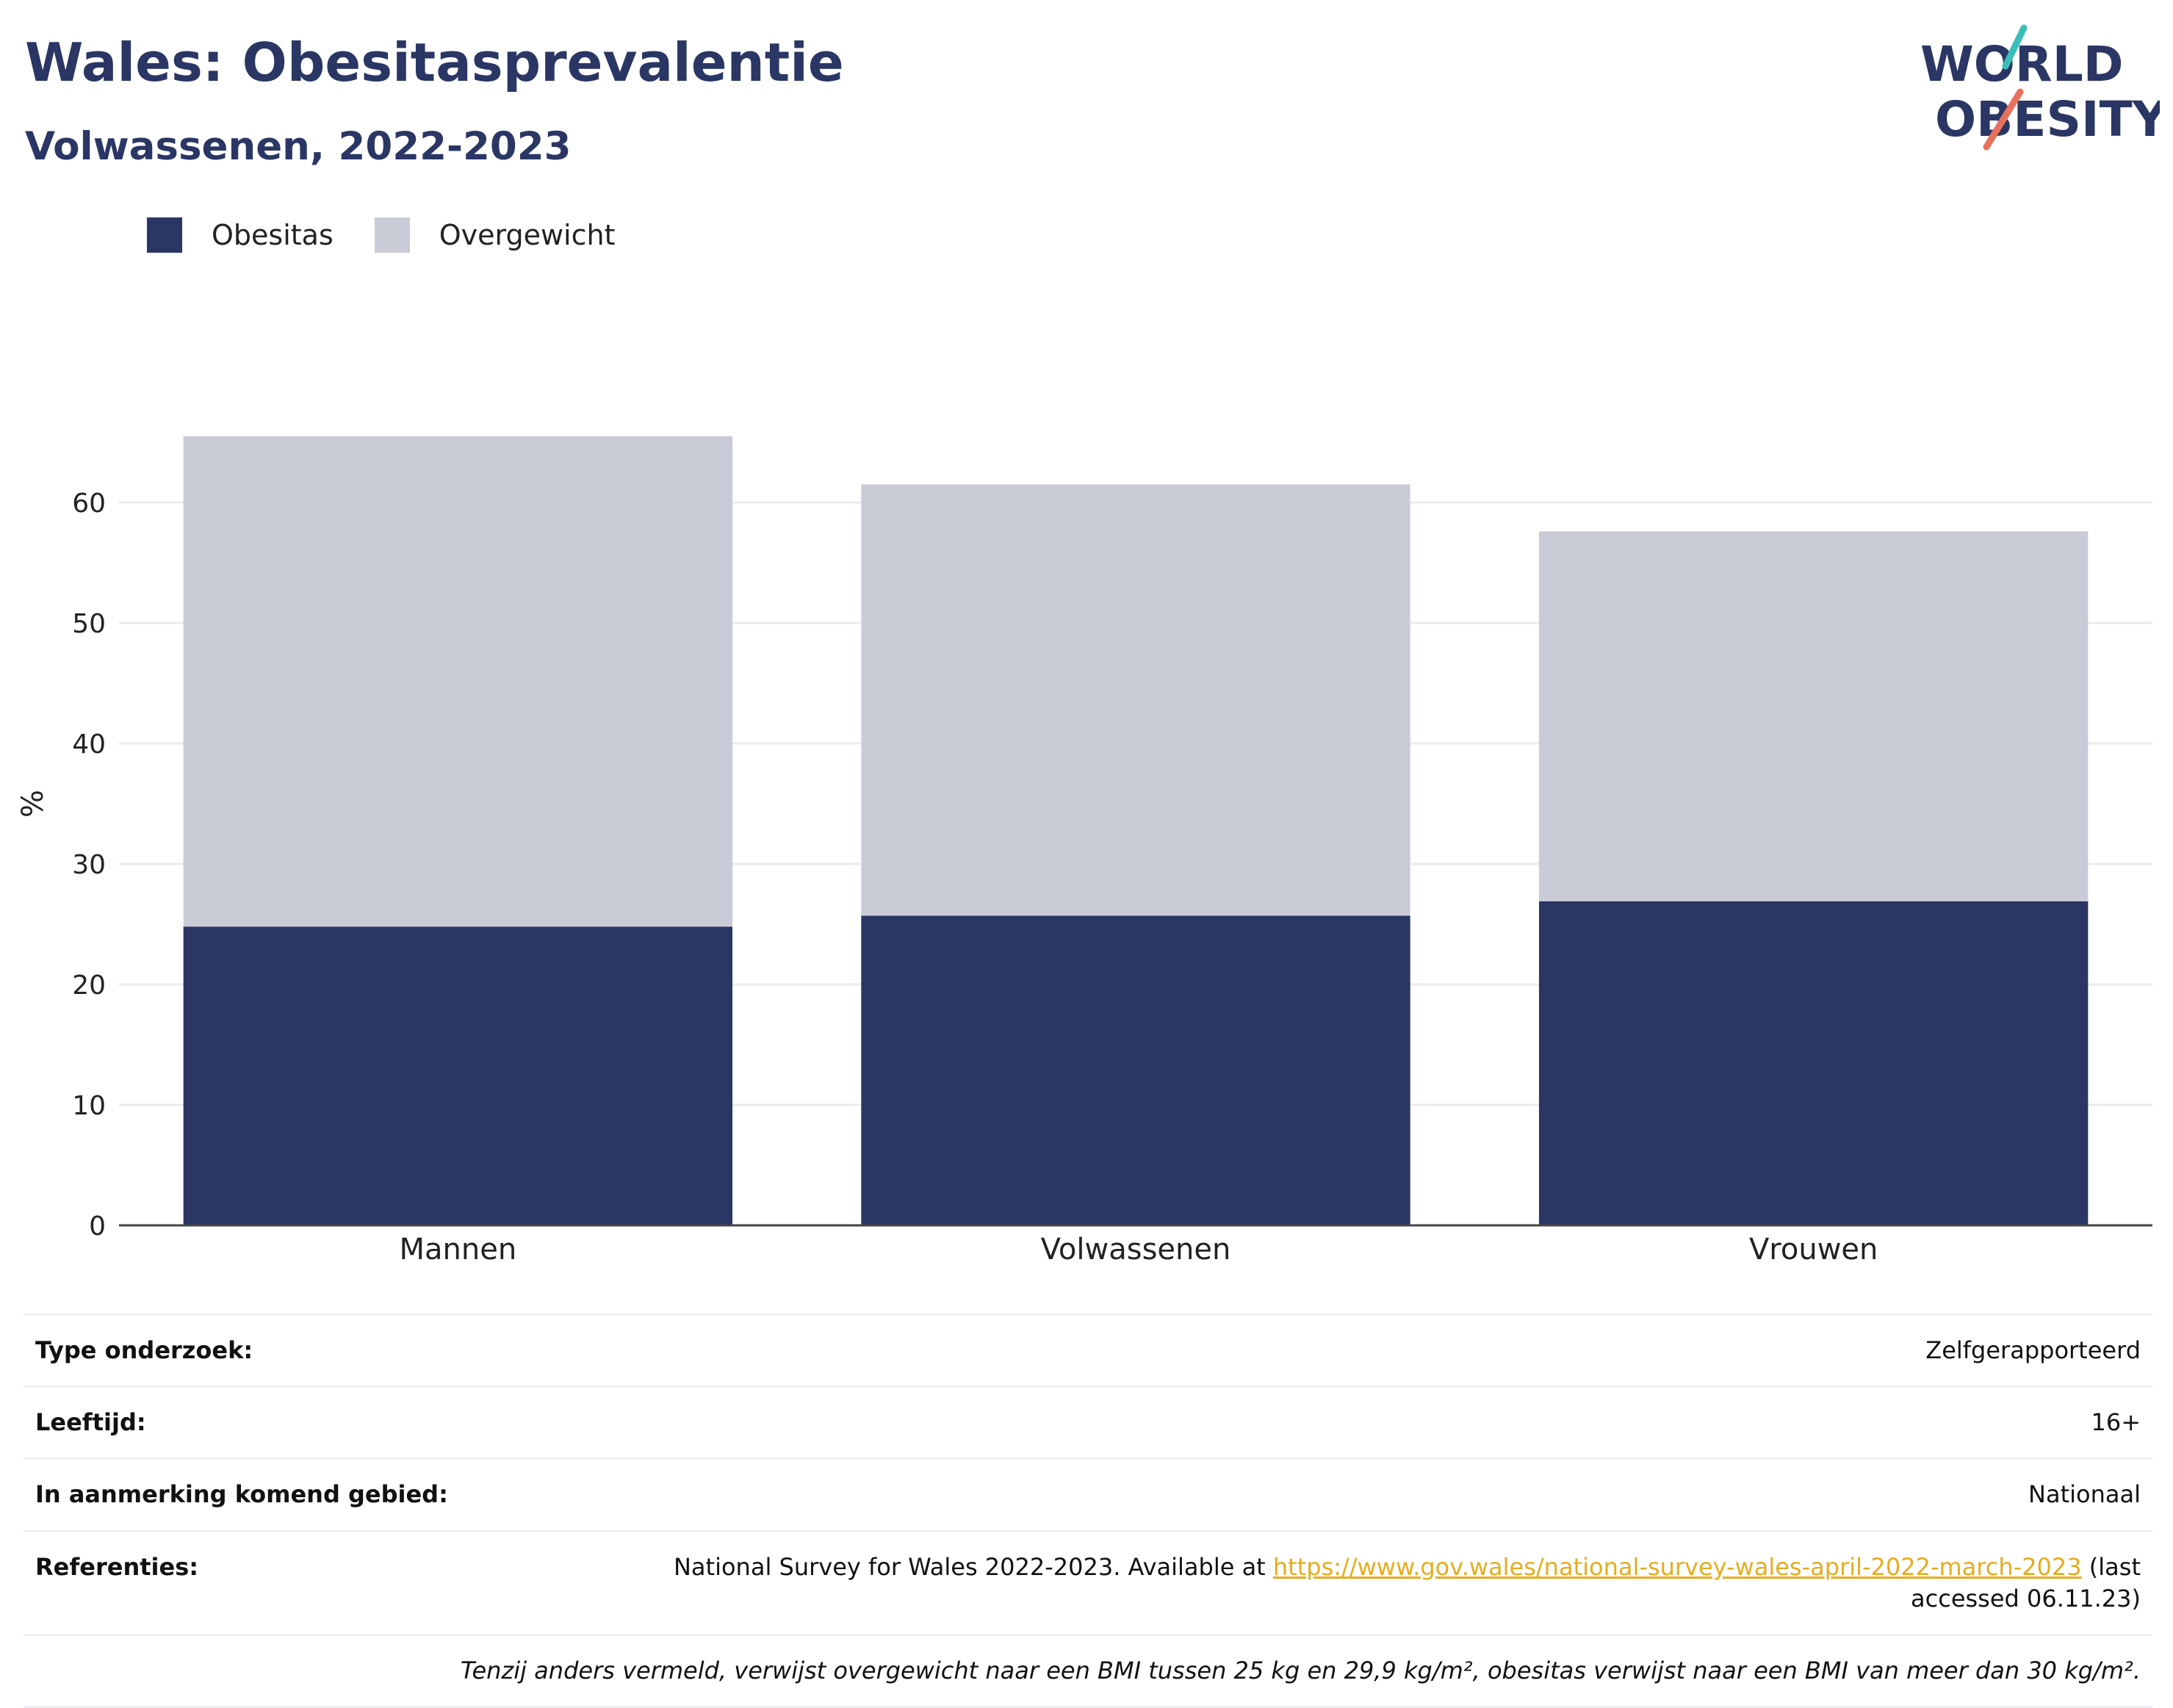 The image size is (2173, 1708). Describe the element at coordinates (434, 62) in the screenshot. I see `chart-title: Wales: Obesitasprevalentie` at that location.